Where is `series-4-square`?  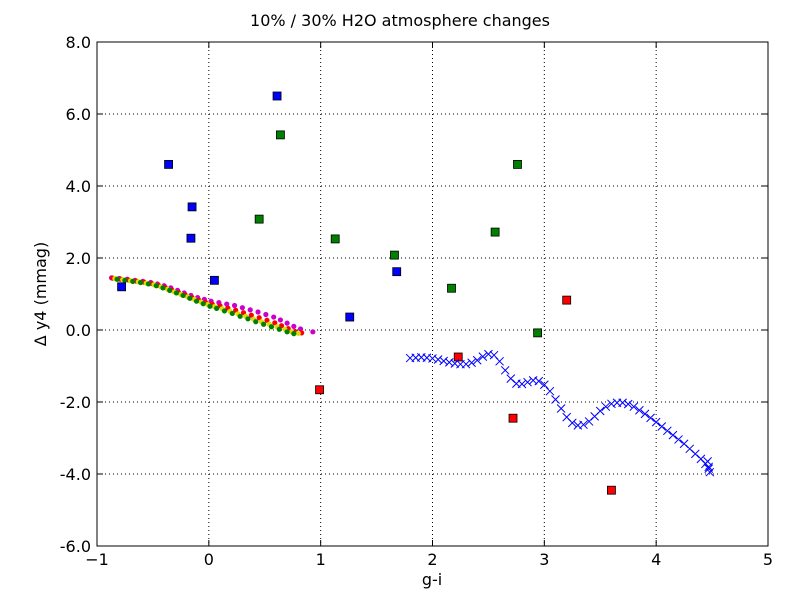 series-4-square is located at coordinates (259, 206).